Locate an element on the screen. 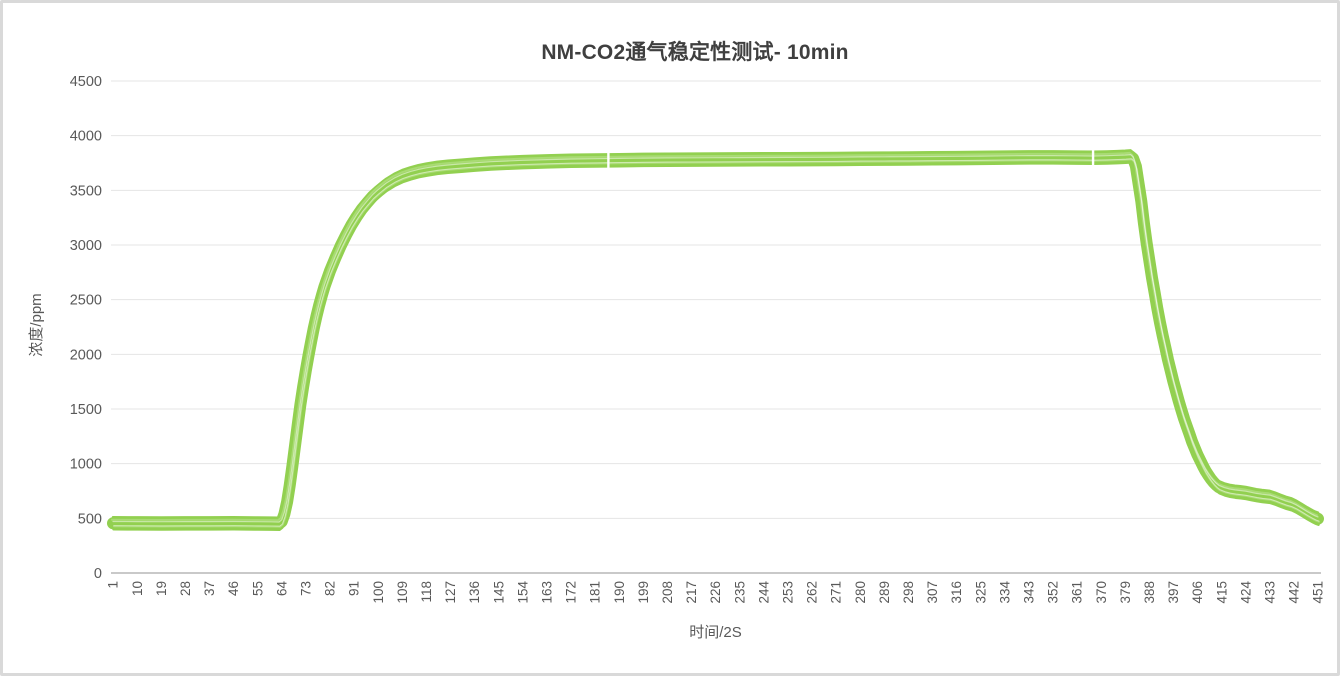 The width and height of the screenshot is (1340, 676). svg-text: 145 is located at coordinates (498, 592).